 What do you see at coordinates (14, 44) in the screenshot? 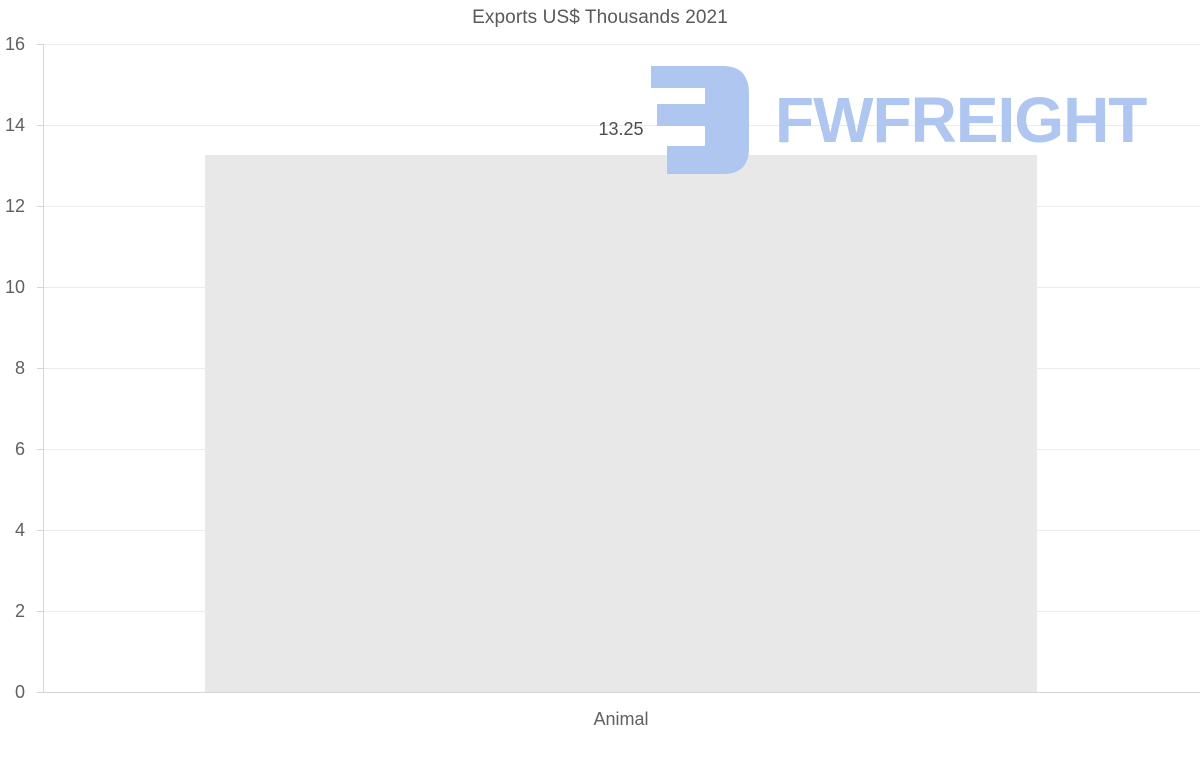
I see `y-tick-label-16: 16` at bounding box center [14, 44].